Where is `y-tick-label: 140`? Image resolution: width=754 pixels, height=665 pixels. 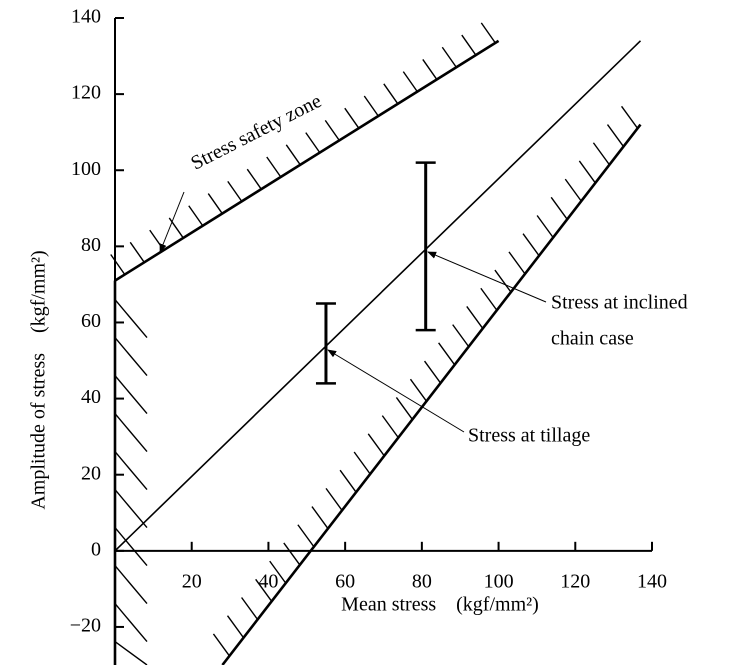
y-tick-label: 140 is located at coordinates (86, 17).